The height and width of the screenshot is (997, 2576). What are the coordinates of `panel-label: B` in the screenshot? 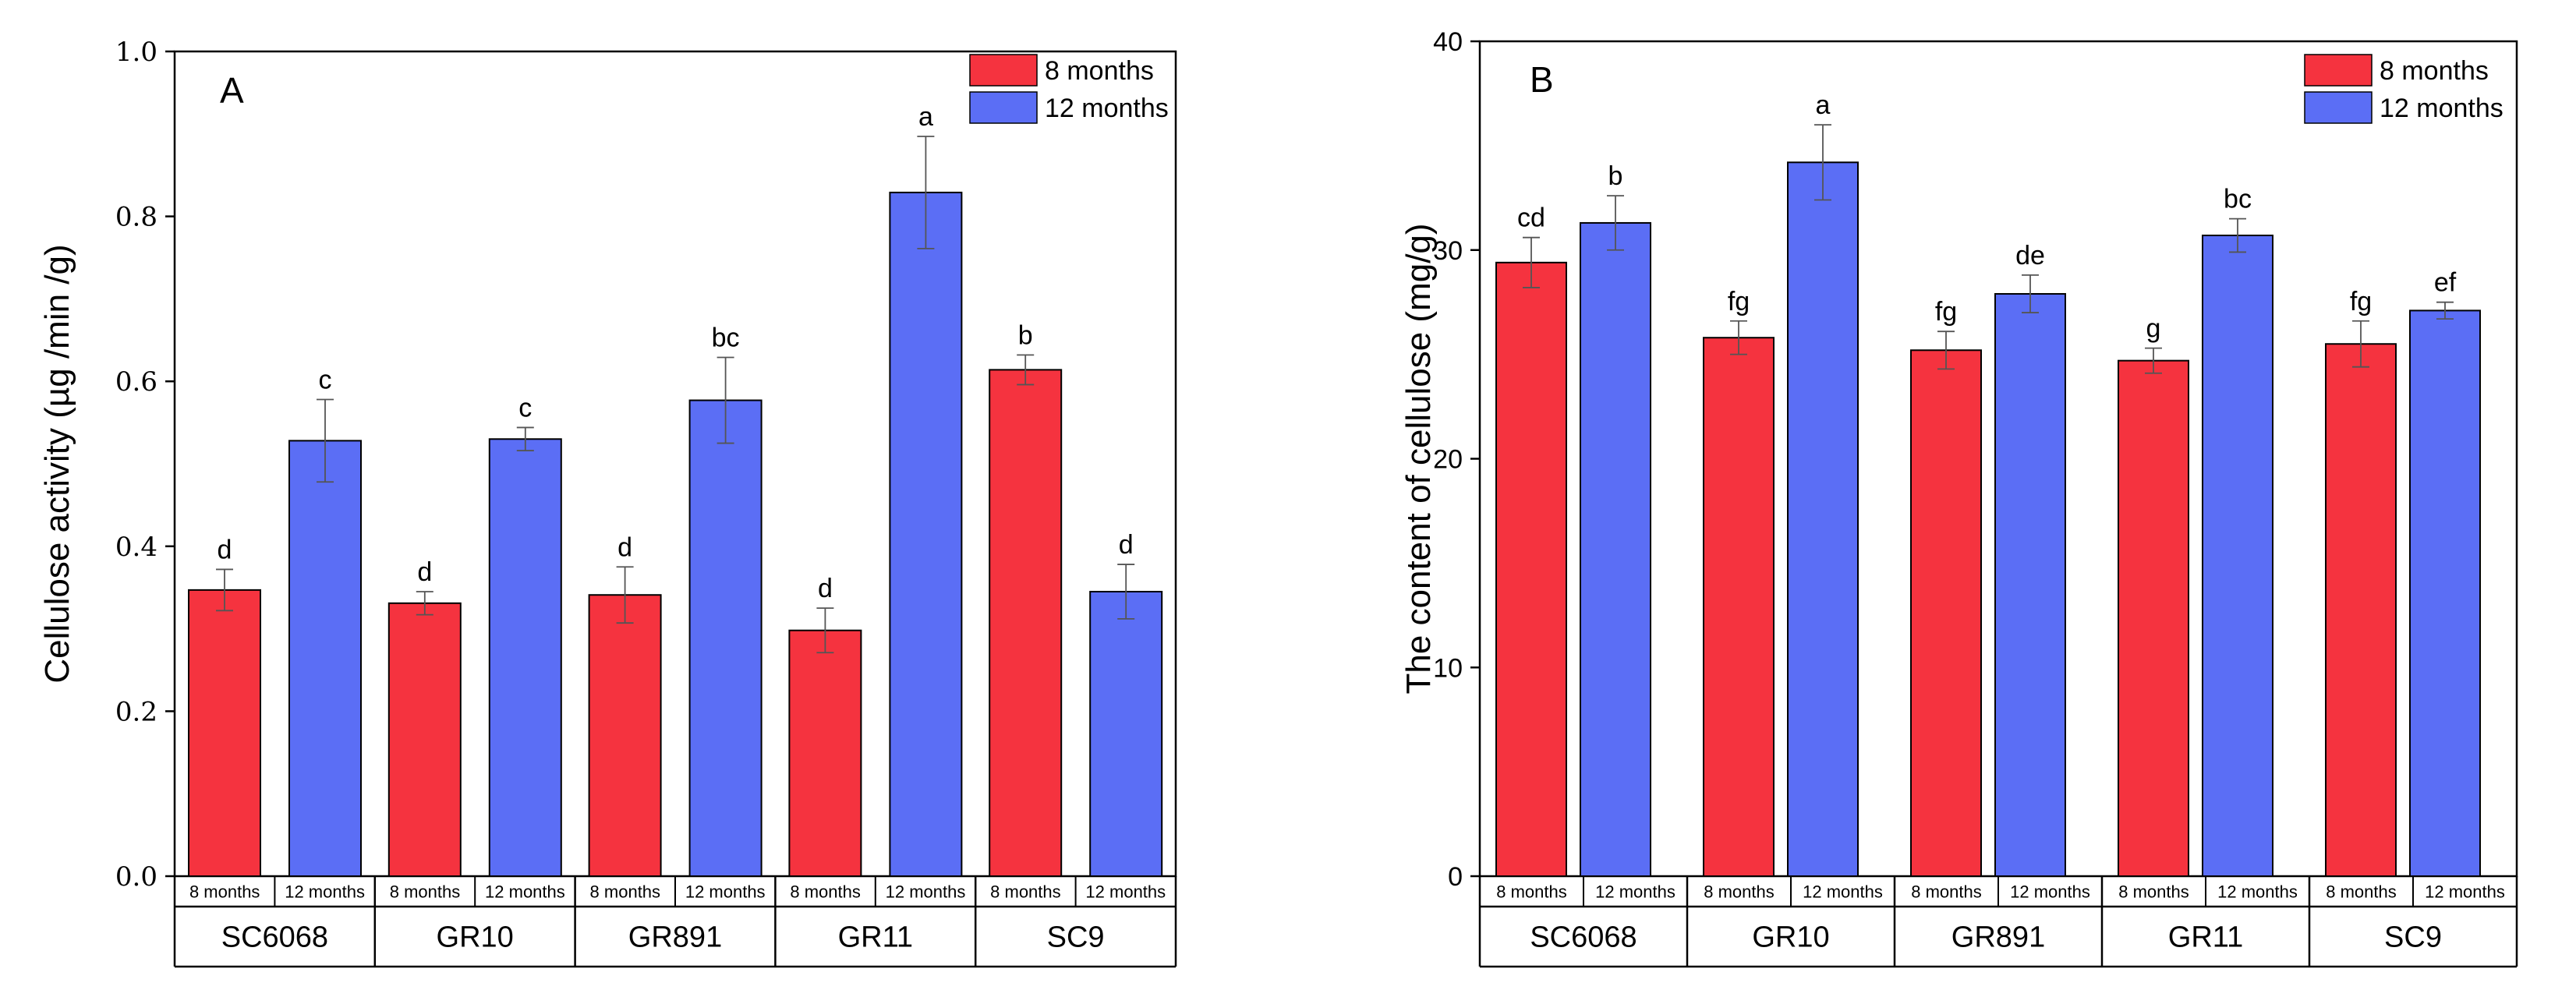 It's located at (1542, 79).